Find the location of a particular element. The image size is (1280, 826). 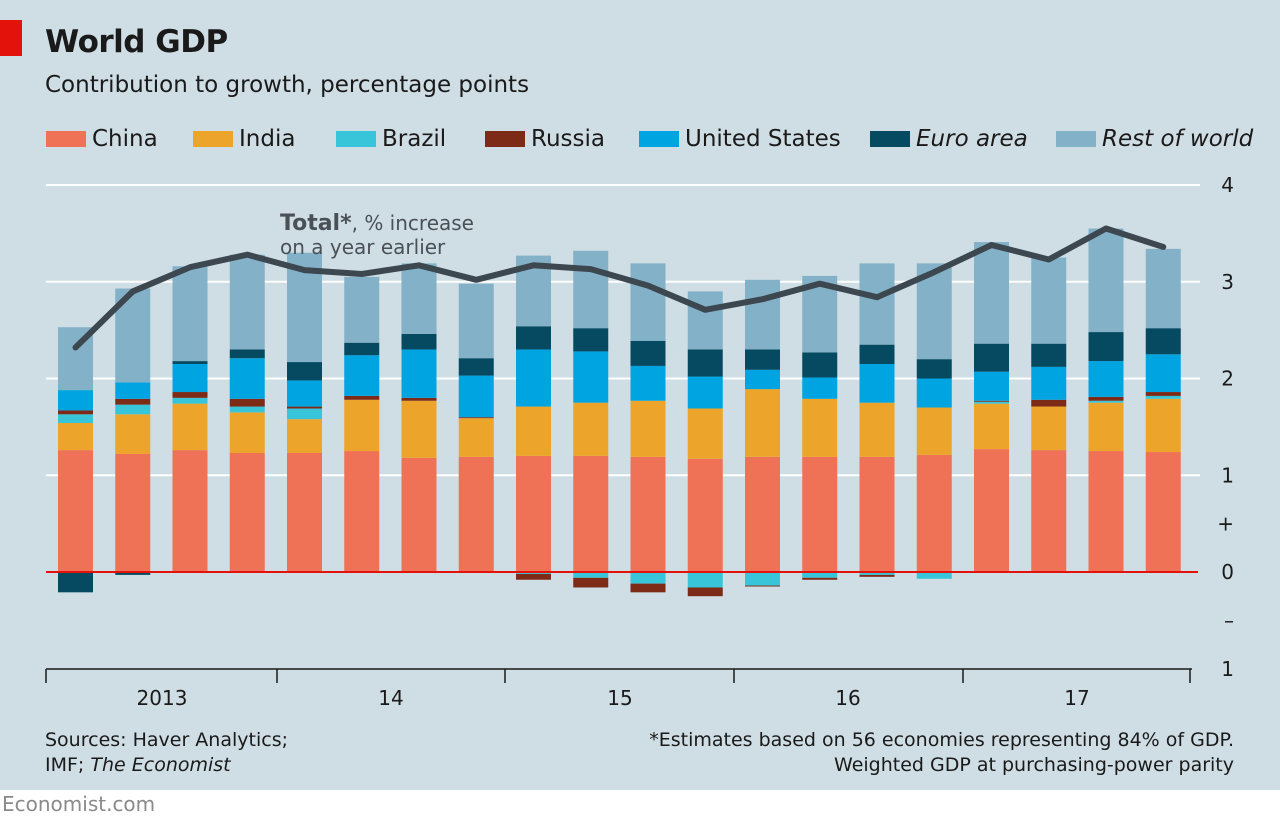

legend-swatch-euro-area is located at coordinates (890, 139).